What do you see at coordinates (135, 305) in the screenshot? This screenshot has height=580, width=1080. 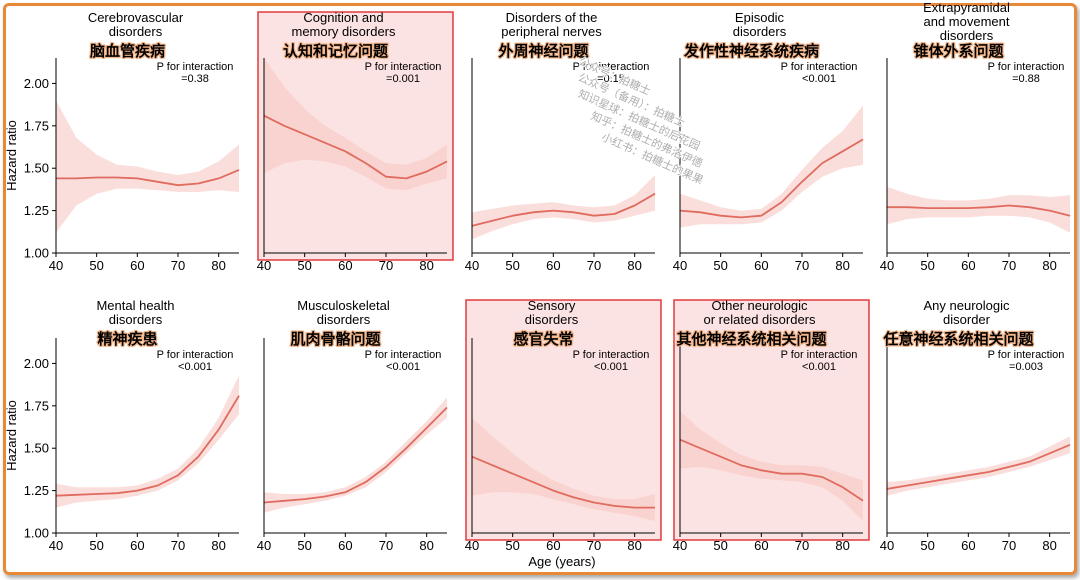 I see `panel-title-en: Mental health` at bounding box center [135, 305].